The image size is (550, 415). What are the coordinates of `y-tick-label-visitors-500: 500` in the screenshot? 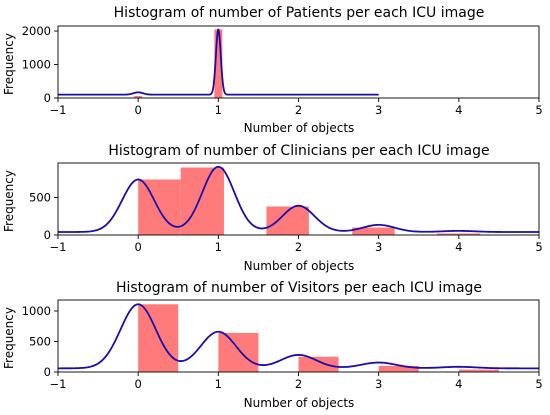 It's located at (40, 341).